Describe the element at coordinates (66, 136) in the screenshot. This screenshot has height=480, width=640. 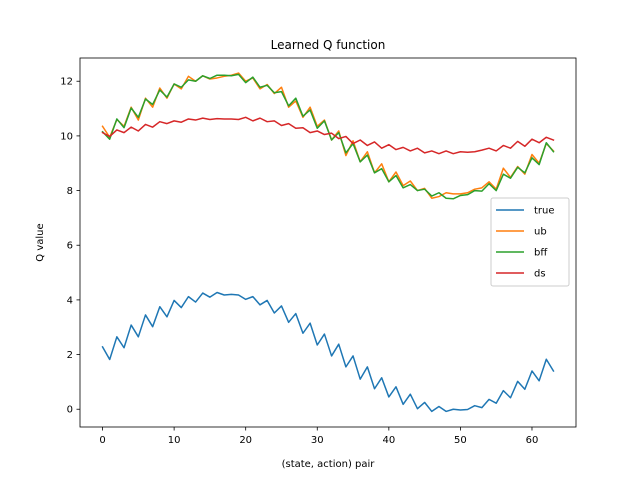
I see `y-tick-label: 10` at that location.